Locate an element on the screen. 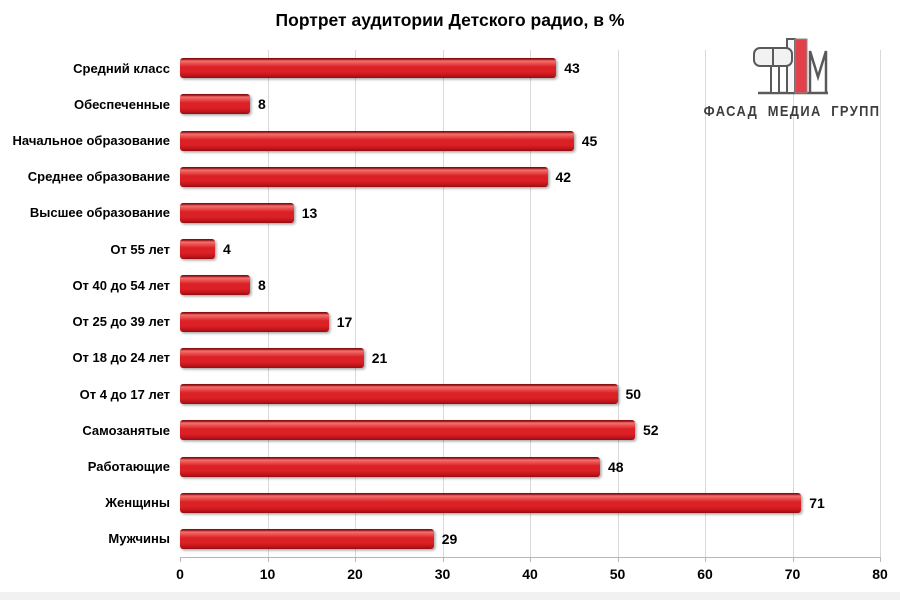 Image resolution: width=900 pixels, height=600 pixels. x-axis-tick-label: 0 is located at coordinates (180, 574).